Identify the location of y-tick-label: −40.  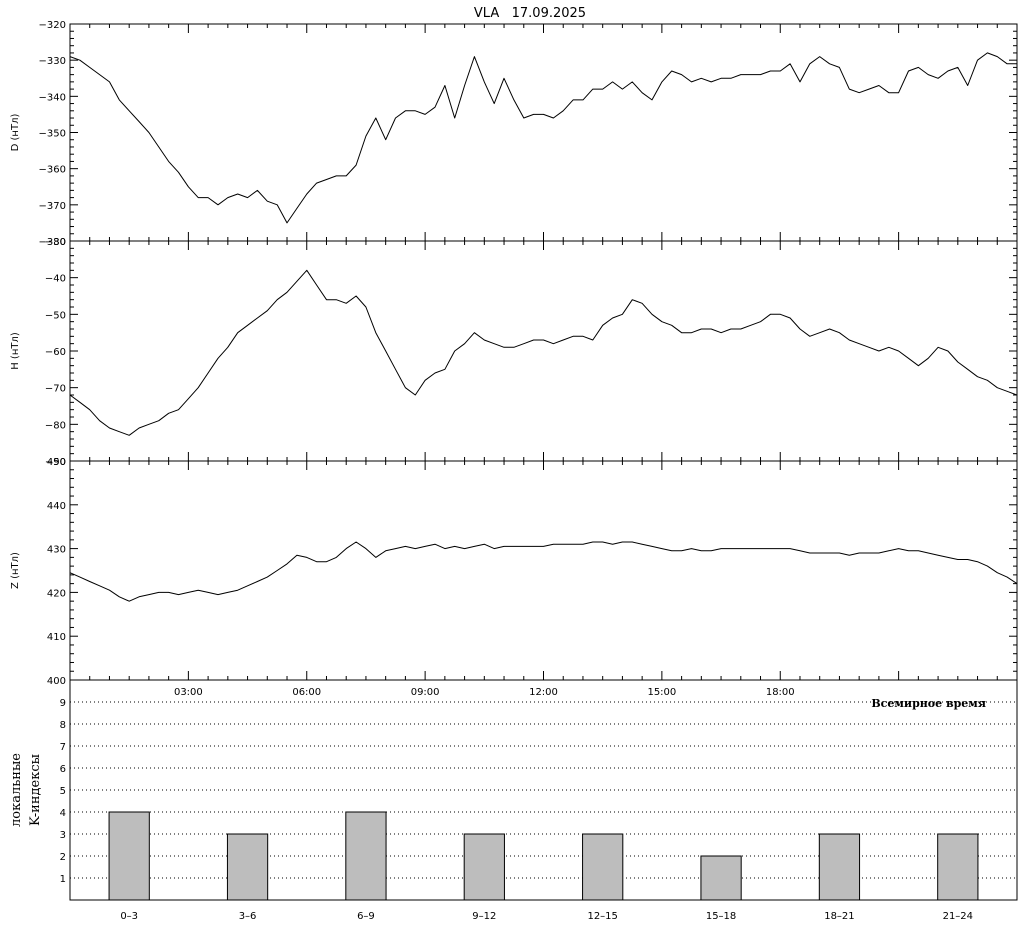
(55, 279).